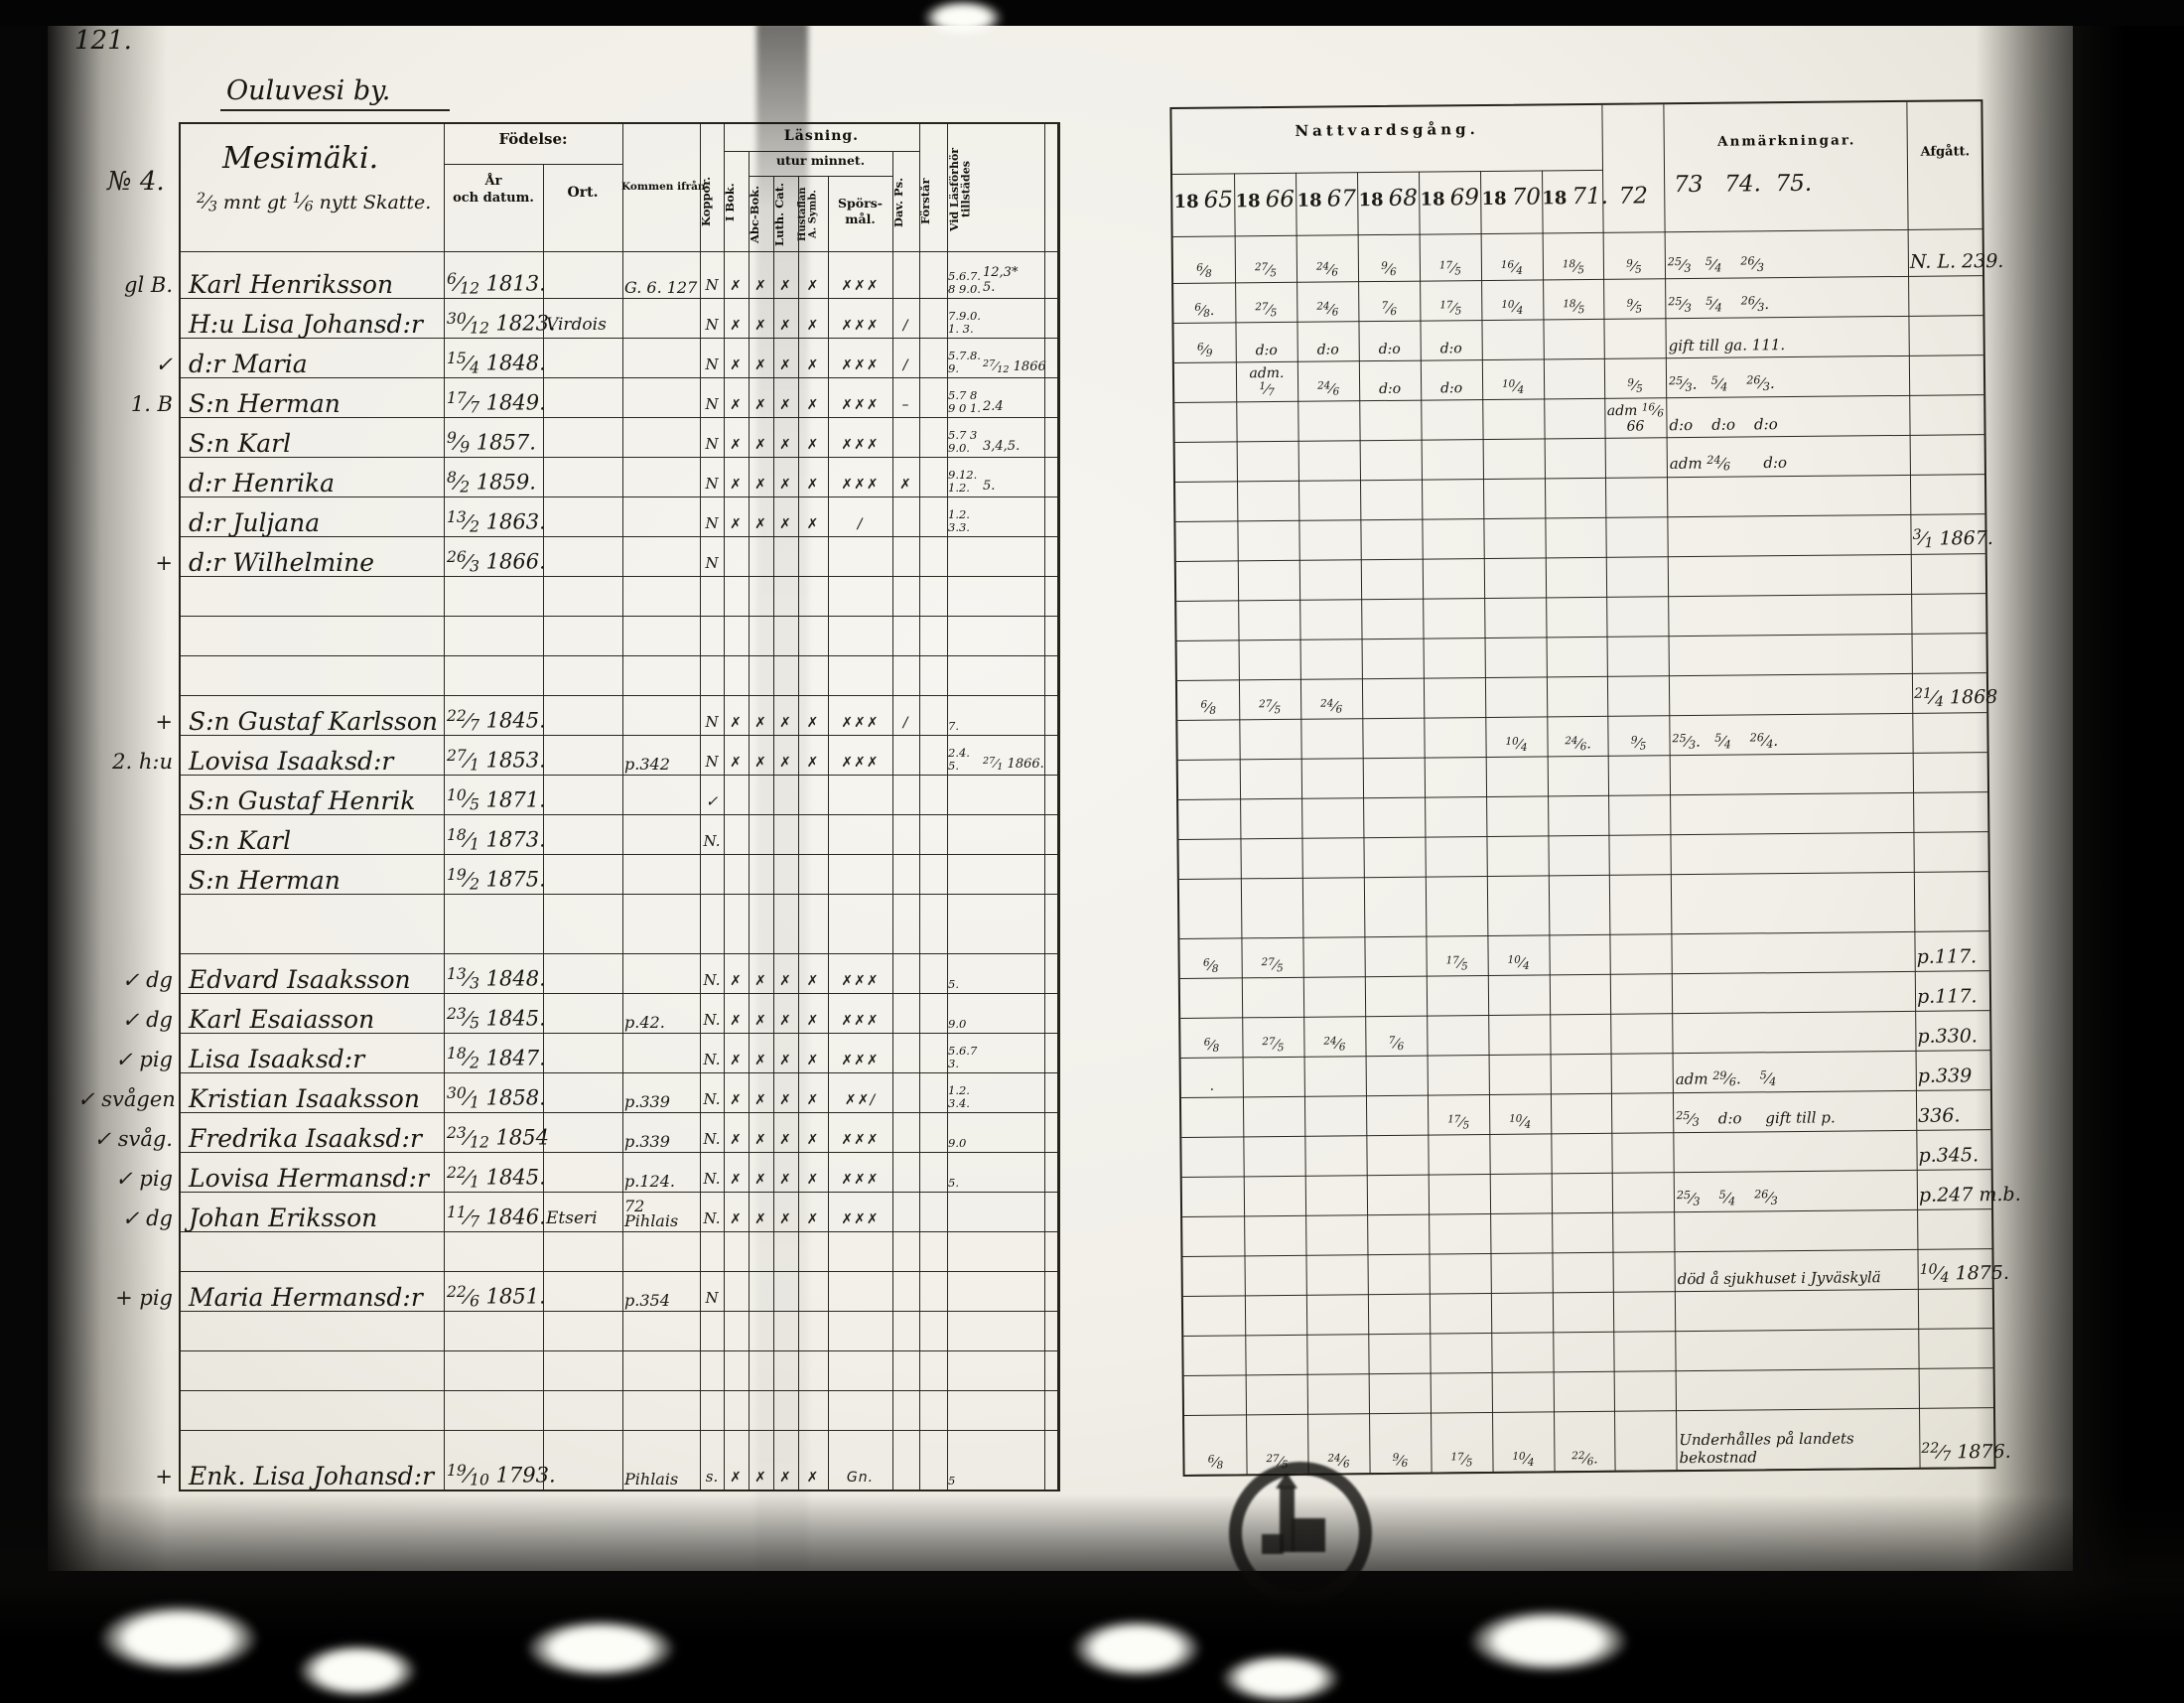 The image size is (2184, 1703). I want to click on smallpox-mark: s., so click(712, 1477).